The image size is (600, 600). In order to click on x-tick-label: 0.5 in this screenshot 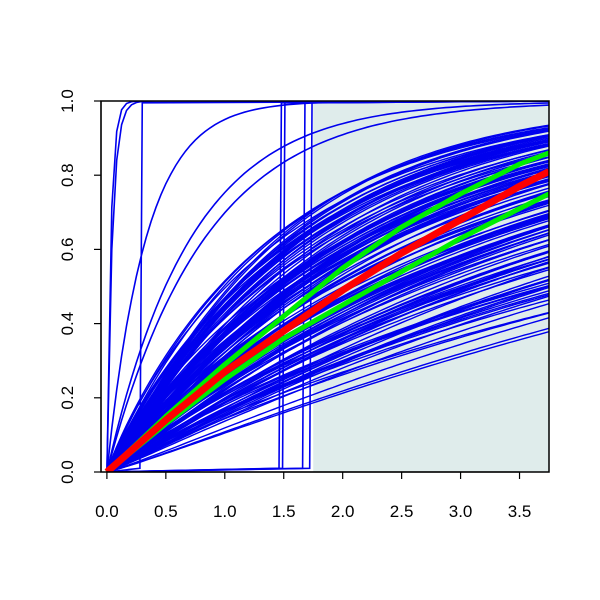, I will do `click(166, 511)`.